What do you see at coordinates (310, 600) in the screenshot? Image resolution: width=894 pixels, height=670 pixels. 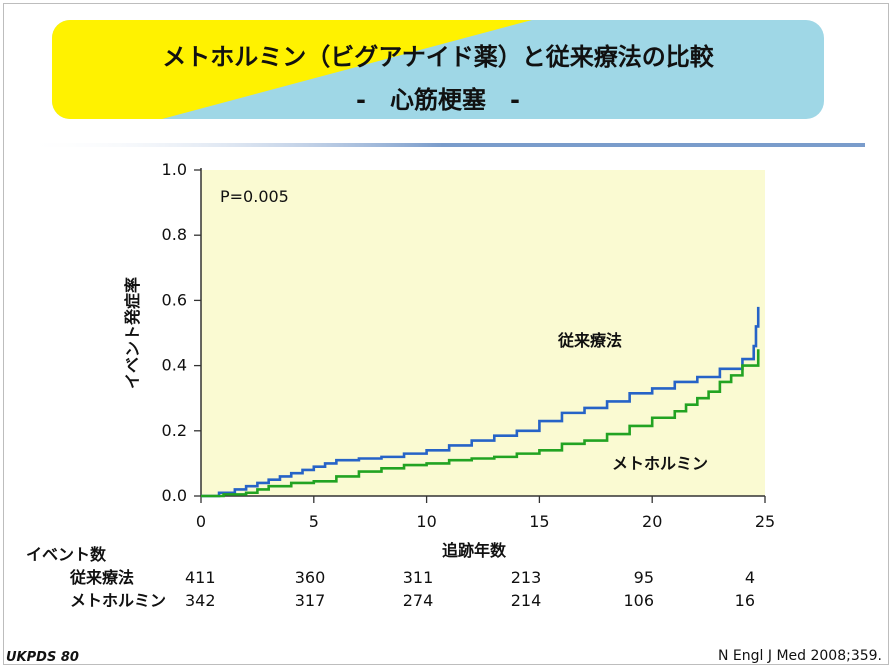 I see `events-cell: 317` at bounding box center [310, 600].